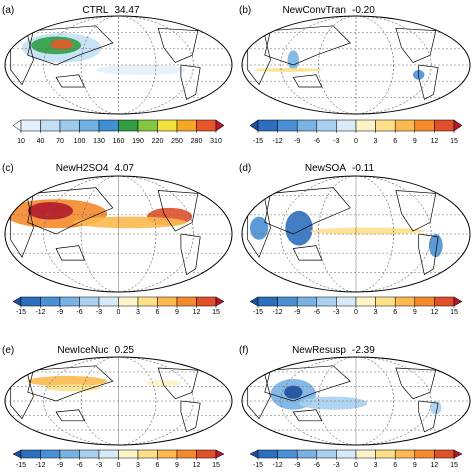 The height and width of the screenshot is (474, 474). I want to click on colorbar-tick-label: 220, so click(158, 141).